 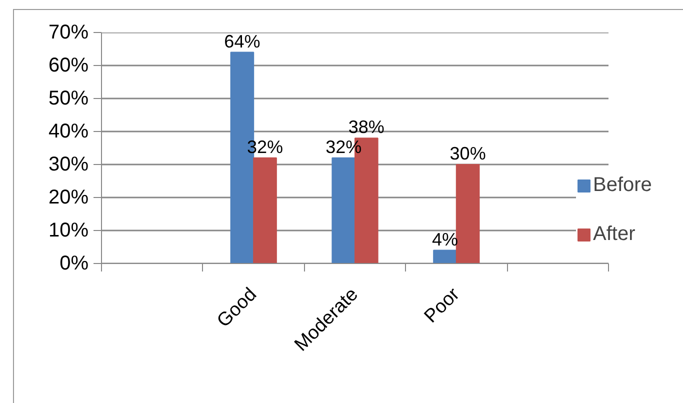 What do you see at coordinates (68, 197) in the screenshot?
I see `y-tick-label: 20%` at bounding box center [68, 197].